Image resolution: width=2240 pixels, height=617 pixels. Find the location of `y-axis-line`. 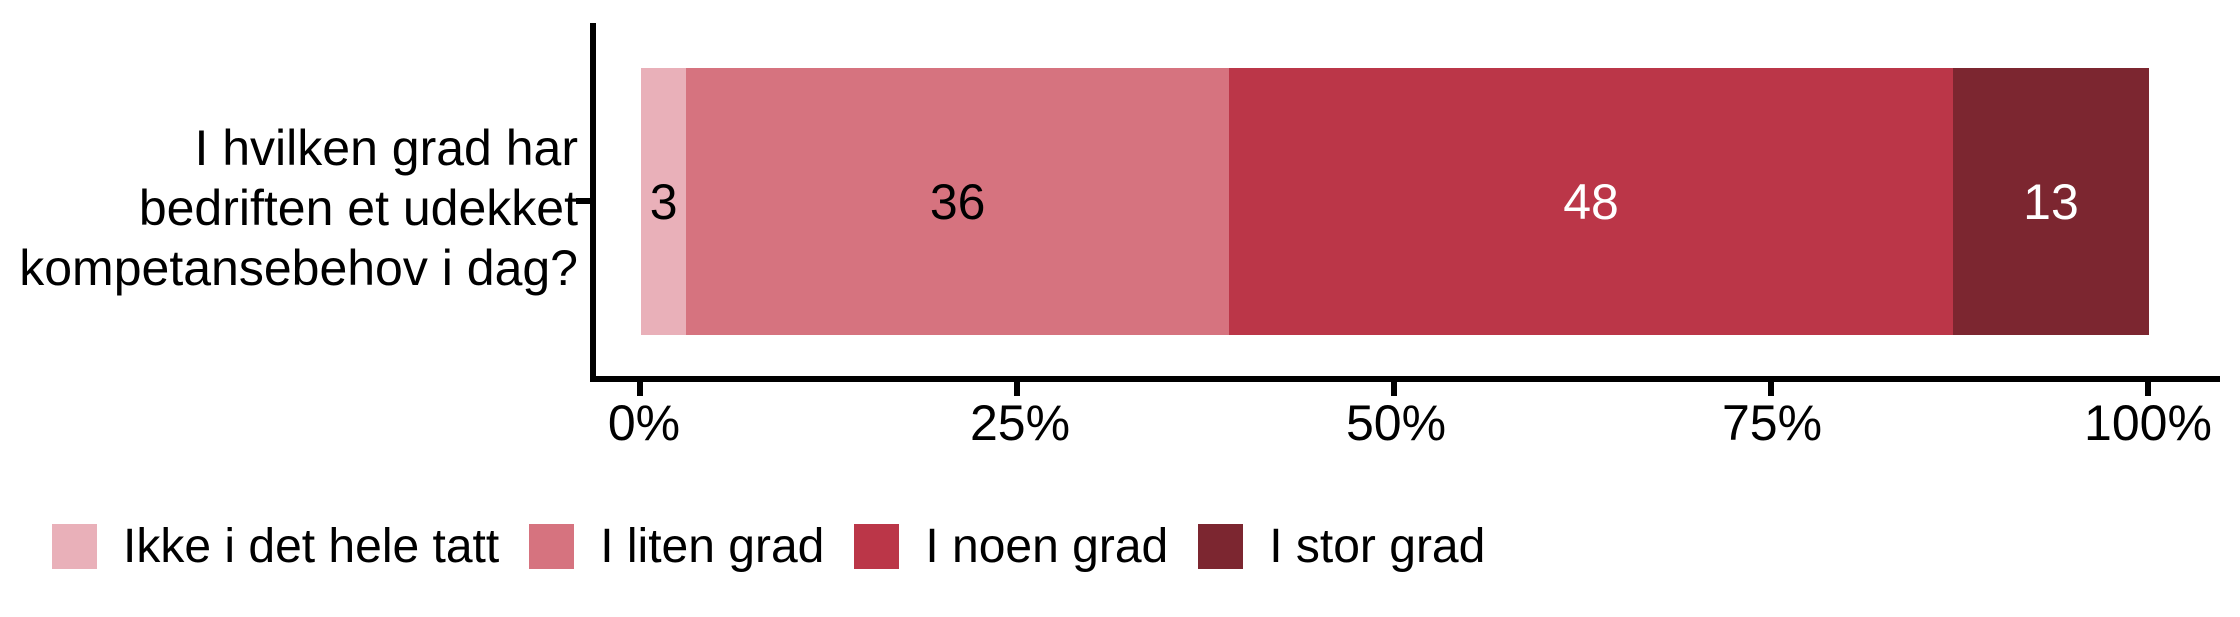

y-axis-line is located at coordinates (593, 202).